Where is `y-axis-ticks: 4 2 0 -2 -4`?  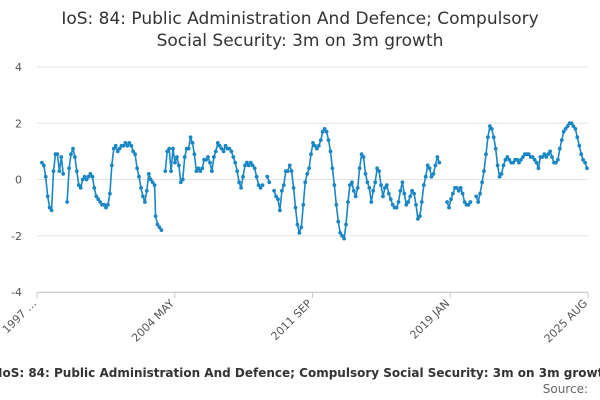 y-axis-ticks: 4 2 0 -2 -4 is located at coordinates (16, 180).